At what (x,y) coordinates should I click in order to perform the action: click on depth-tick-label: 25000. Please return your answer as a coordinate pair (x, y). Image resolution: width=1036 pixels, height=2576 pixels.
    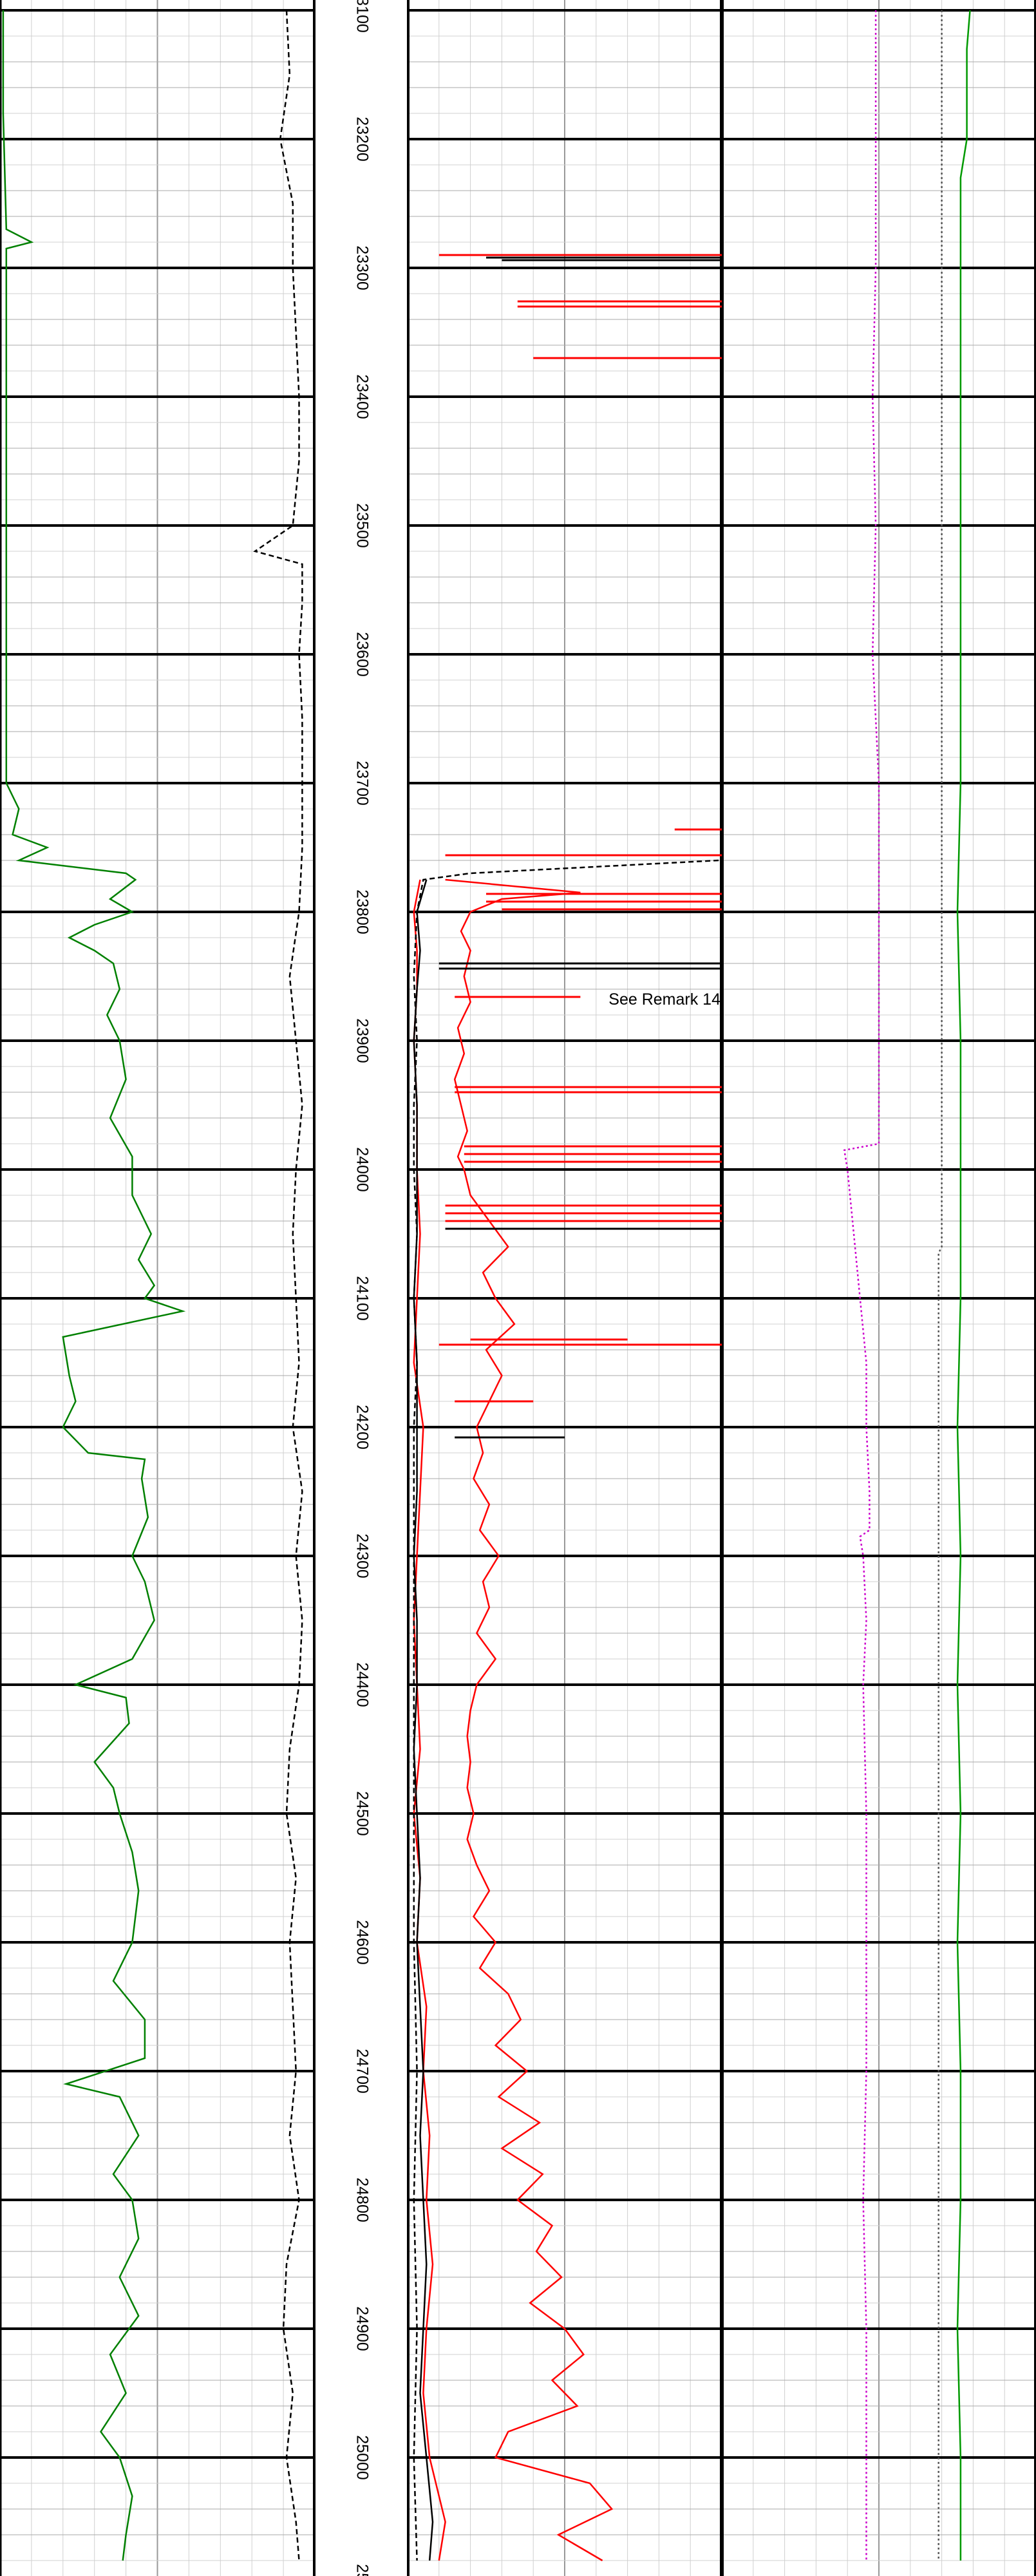
    Looking at the image, I should click on (362, 2458).